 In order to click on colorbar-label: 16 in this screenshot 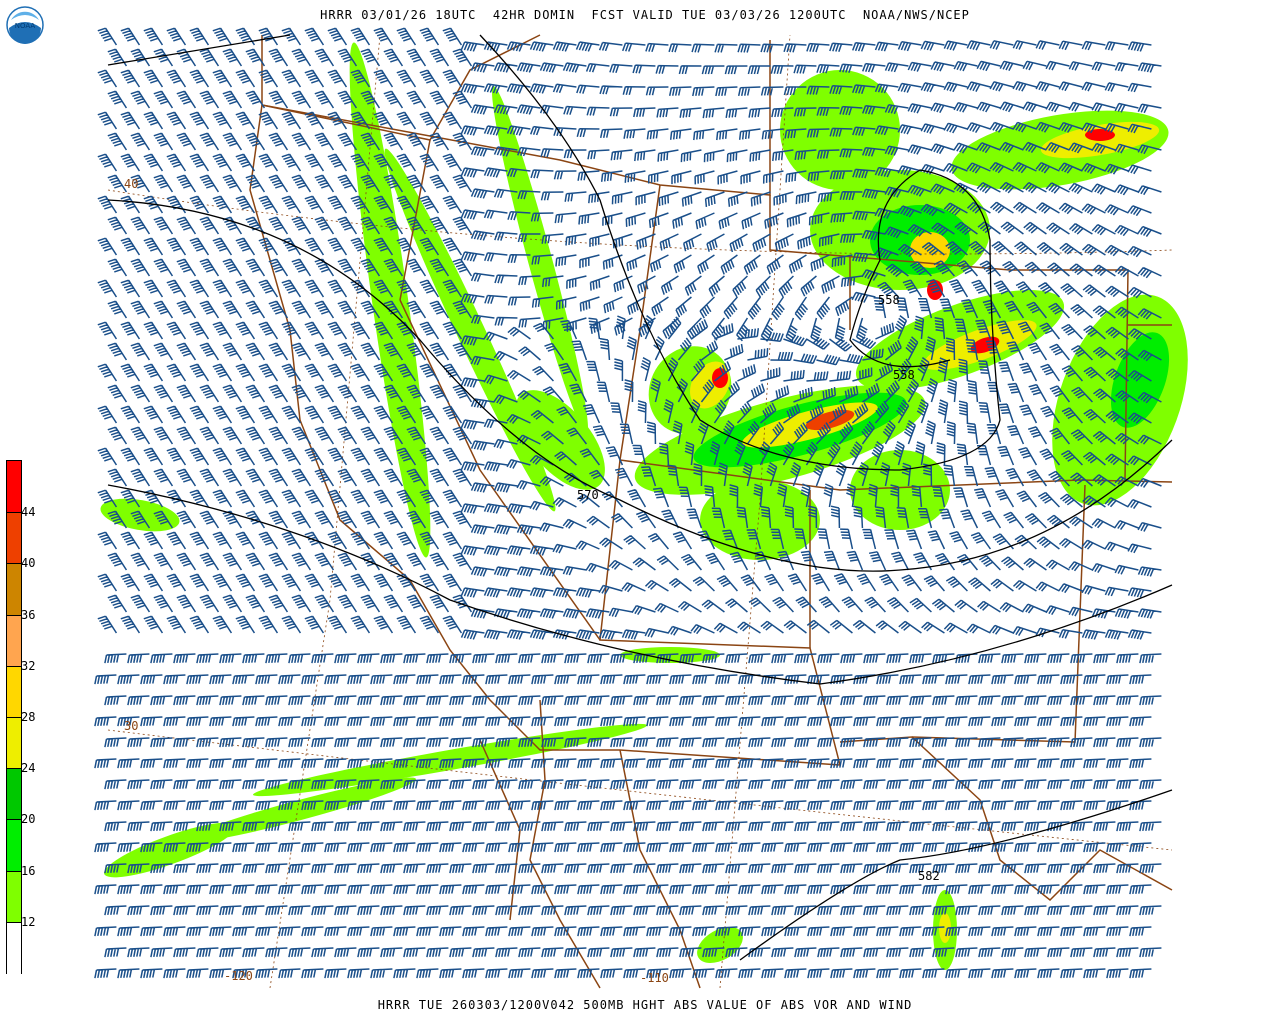, I will do `click(28, 870)`.